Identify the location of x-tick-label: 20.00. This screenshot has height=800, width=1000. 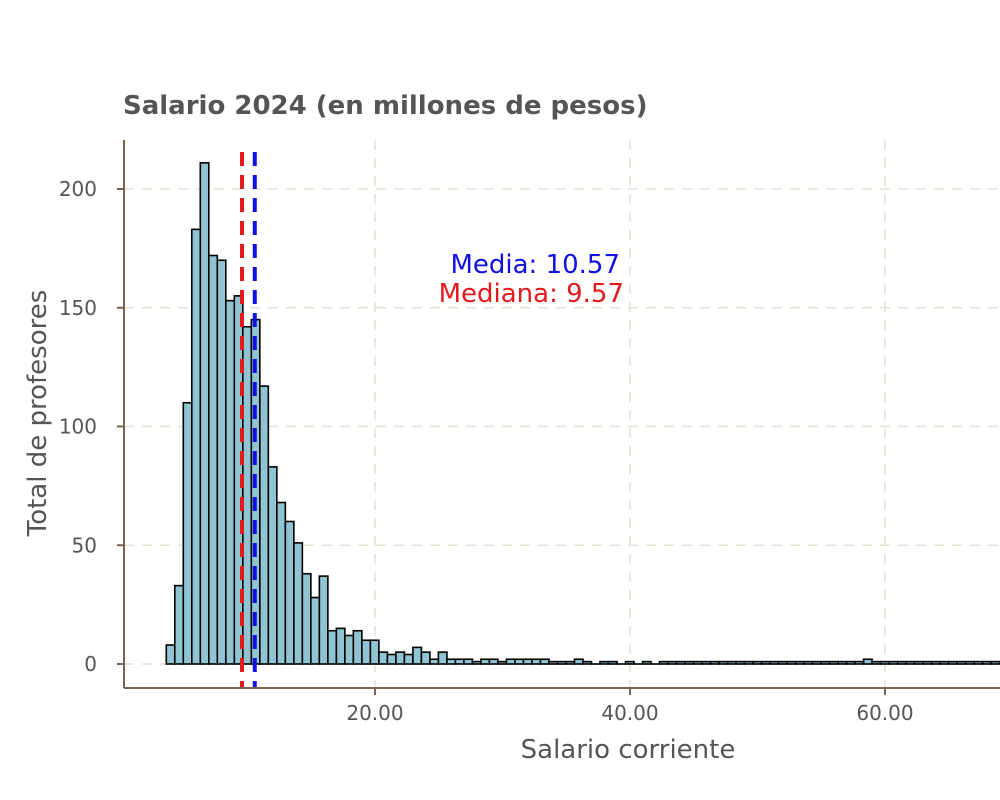
(374, 713).